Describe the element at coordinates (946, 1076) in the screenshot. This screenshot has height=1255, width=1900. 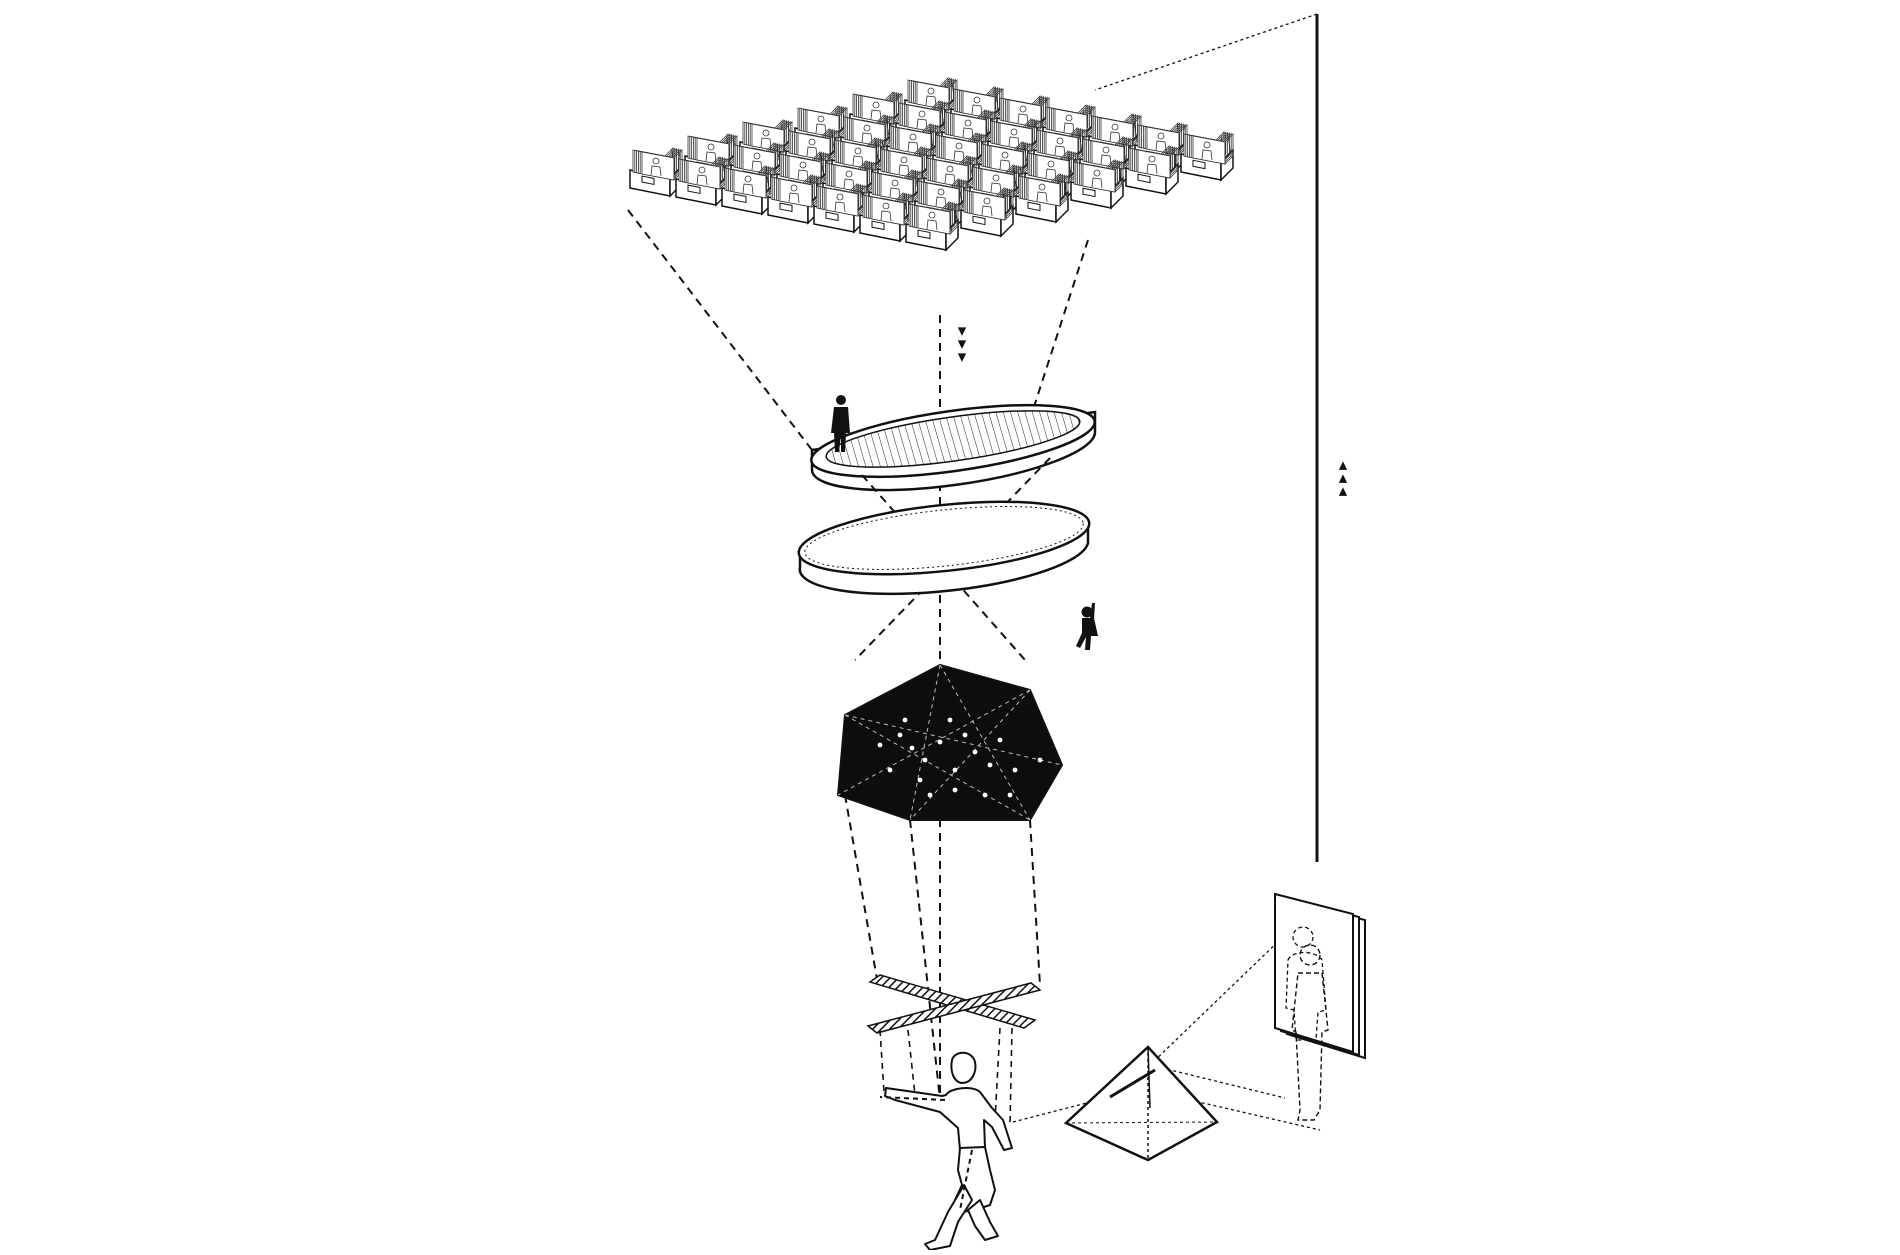
I see `puppet-strings` at that location.